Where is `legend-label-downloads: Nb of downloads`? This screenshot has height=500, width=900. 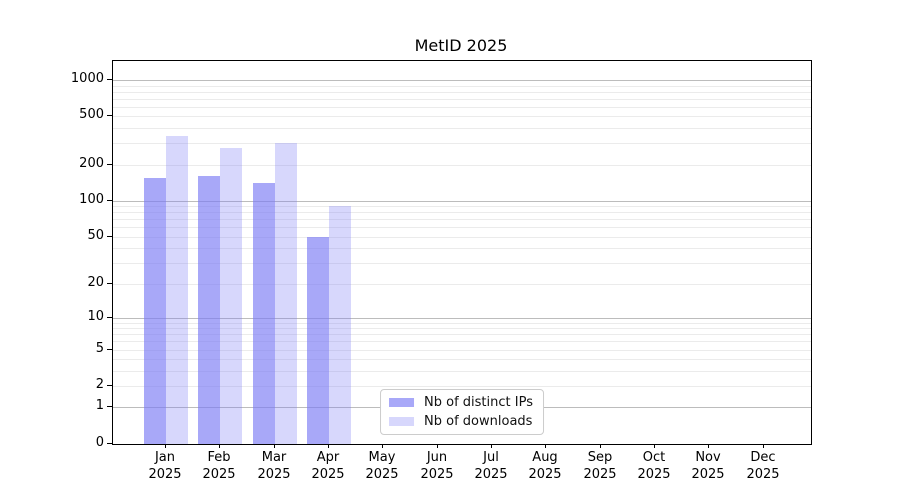 legend-label-downloads: Nb of downloads is located at coordinates (478, 421).